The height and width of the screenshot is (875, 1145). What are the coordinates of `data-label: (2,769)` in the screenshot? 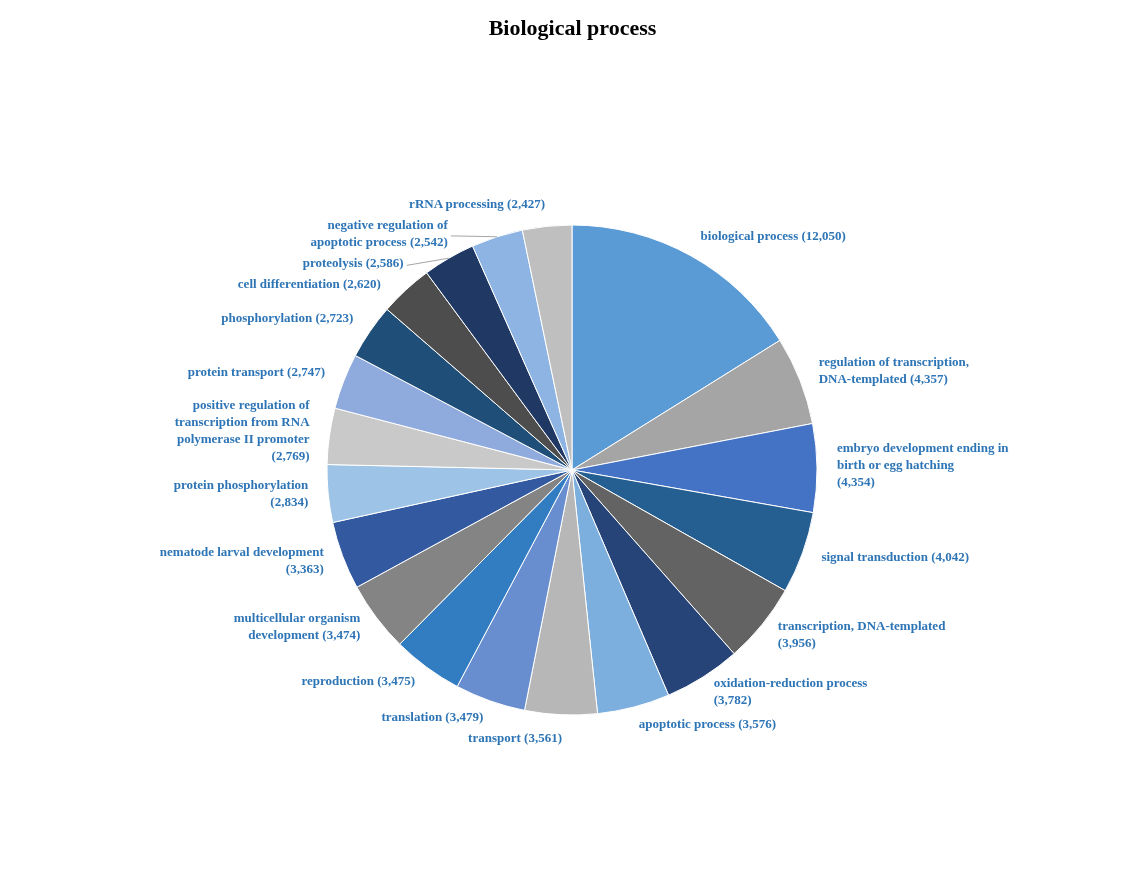 It's located at (290, 456).